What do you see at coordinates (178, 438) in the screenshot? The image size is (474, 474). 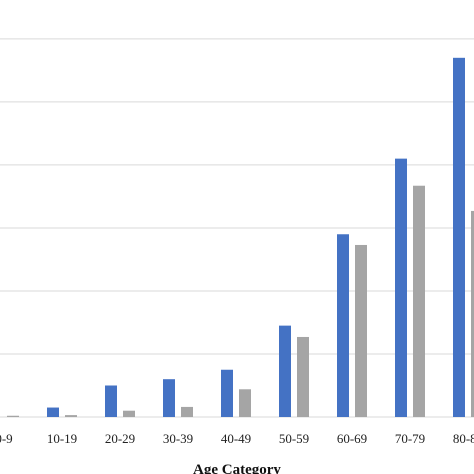 I see `x-tick-label: 30-39` at bounding box center [178, 438].